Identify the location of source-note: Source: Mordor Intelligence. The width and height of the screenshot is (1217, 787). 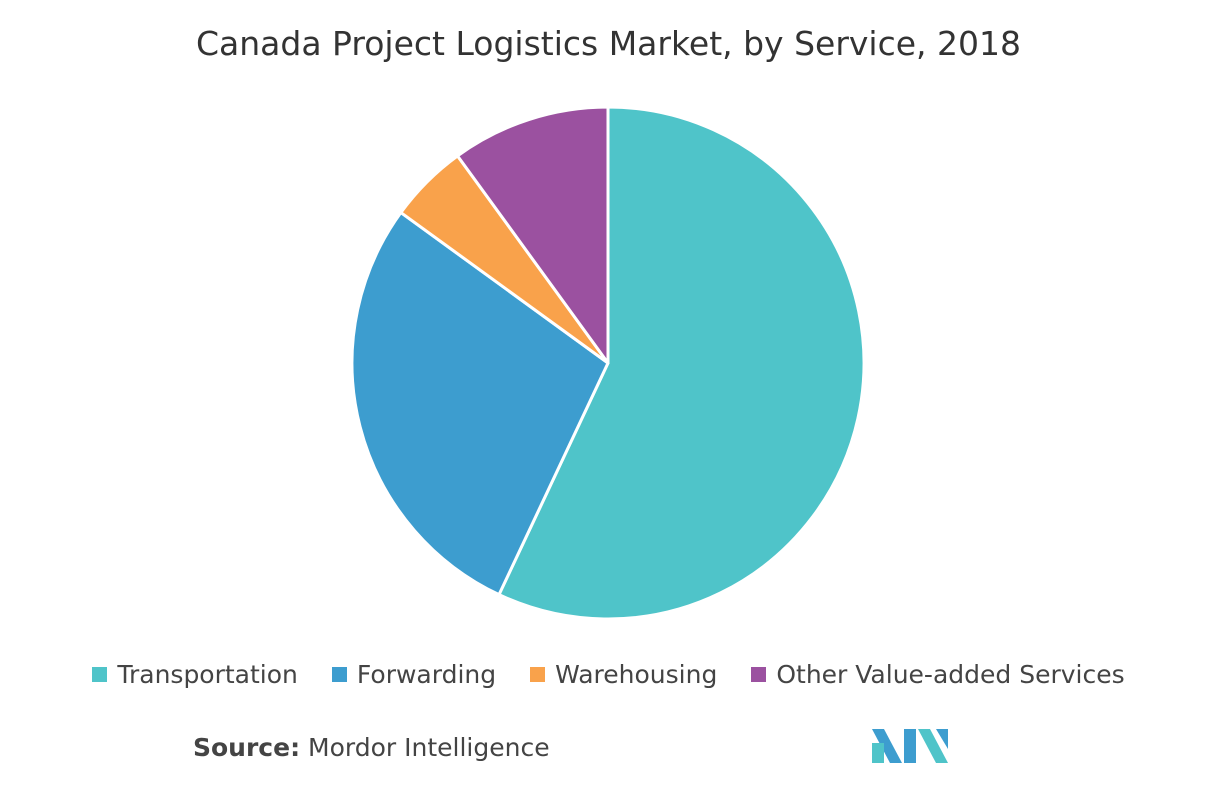
(371, 747).